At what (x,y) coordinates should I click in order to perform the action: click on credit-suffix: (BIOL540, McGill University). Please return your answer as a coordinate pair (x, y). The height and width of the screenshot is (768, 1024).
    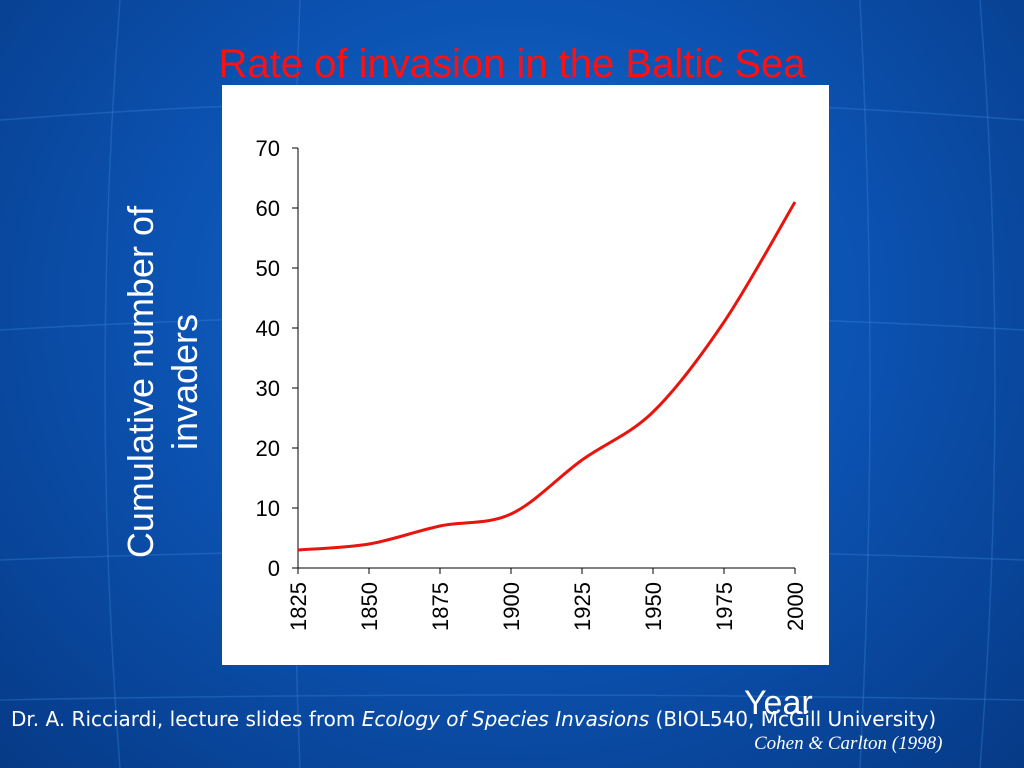
    Looking at the image, I should click on (793, 719).